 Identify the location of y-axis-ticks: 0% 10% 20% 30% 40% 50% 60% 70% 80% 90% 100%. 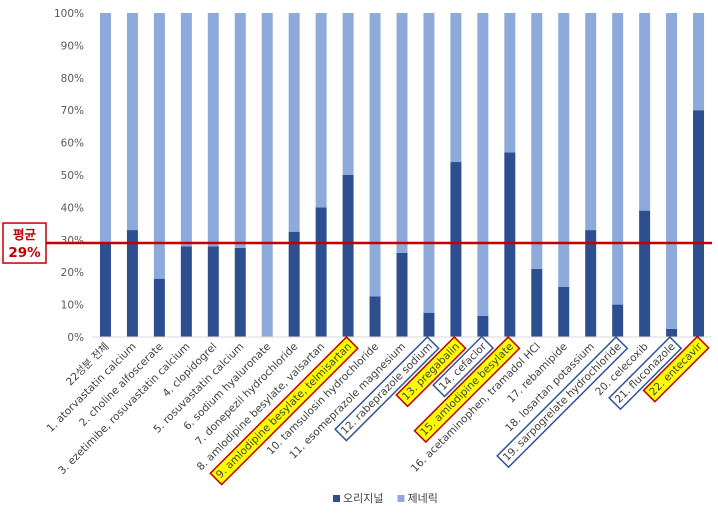
(69, 176).